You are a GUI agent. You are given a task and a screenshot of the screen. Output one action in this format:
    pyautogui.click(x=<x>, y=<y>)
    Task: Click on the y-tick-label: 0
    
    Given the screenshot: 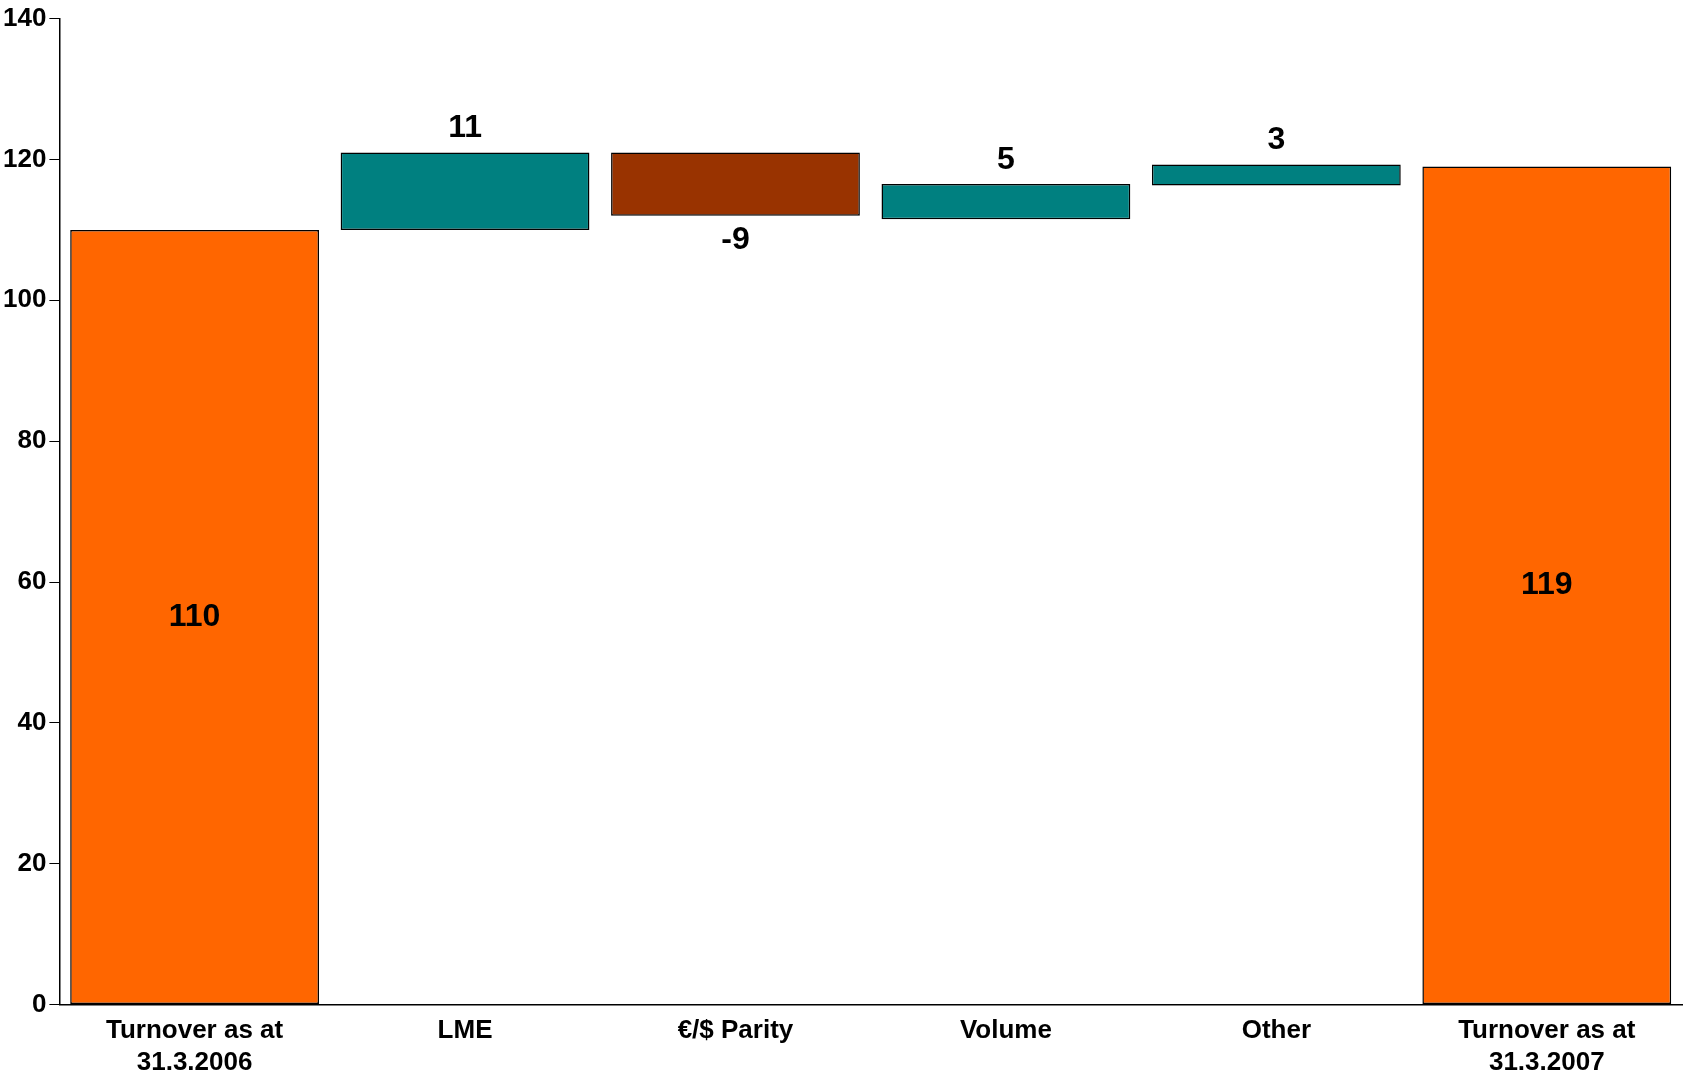 What is the action you would take?
    pyautogui.click(x=39, y=1002)
    